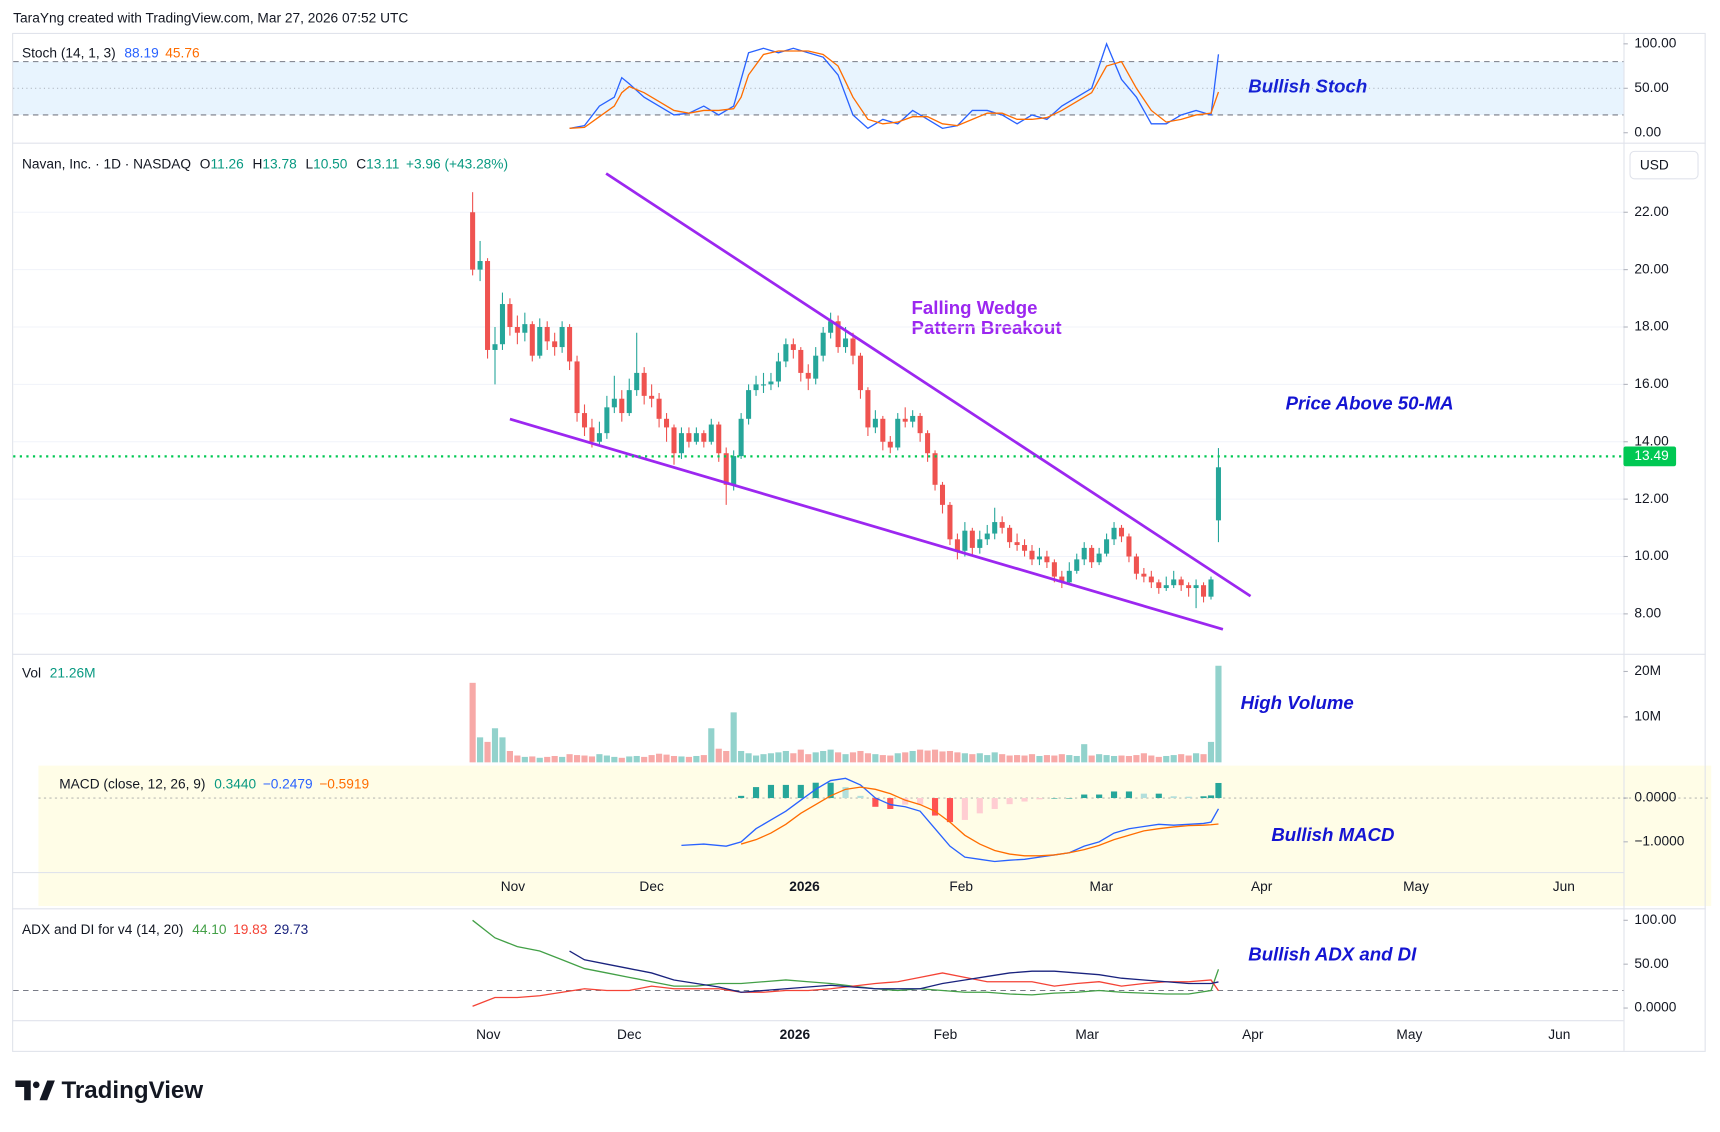 This screenshot has width=1720, height=1132. What do you see at coordinates (227, 163) in the screenshot?
I see `ohlc-value: 11.26` at bounding box center [227, 163].